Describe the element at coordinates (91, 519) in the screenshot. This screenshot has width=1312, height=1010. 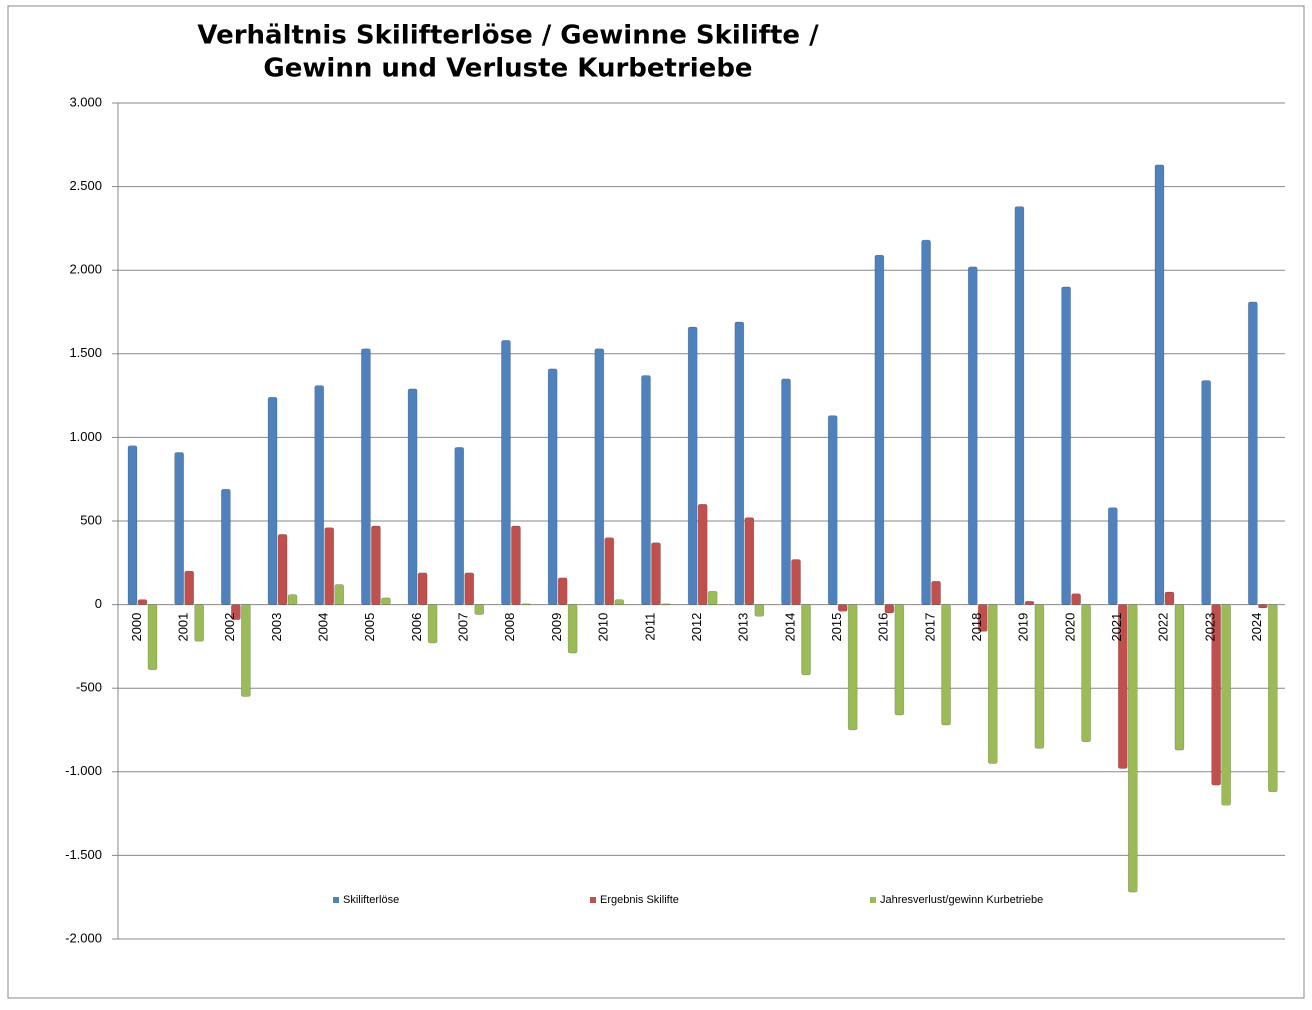
I see `y-tick-label: 500` at that location.